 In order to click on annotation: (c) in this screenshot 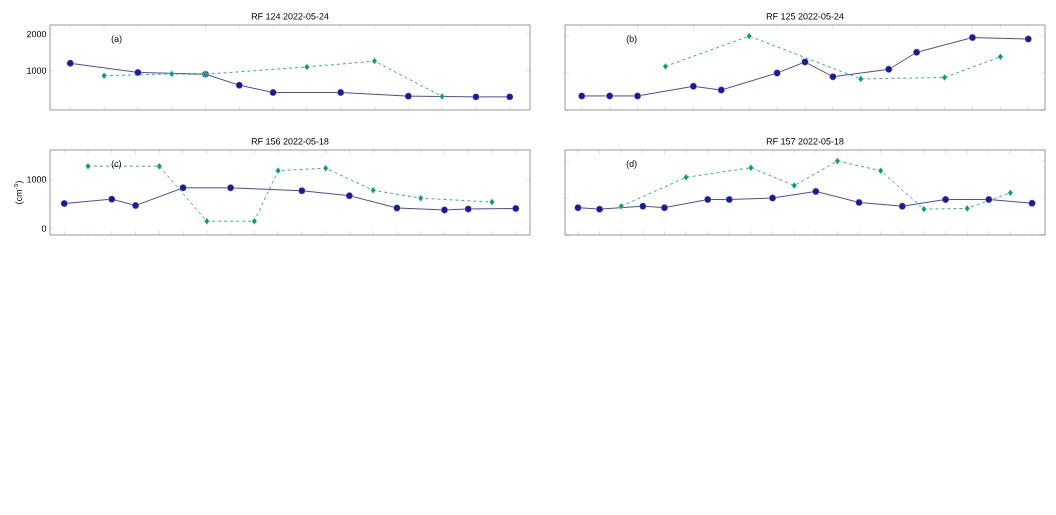, I will do `click(116, 164)`.